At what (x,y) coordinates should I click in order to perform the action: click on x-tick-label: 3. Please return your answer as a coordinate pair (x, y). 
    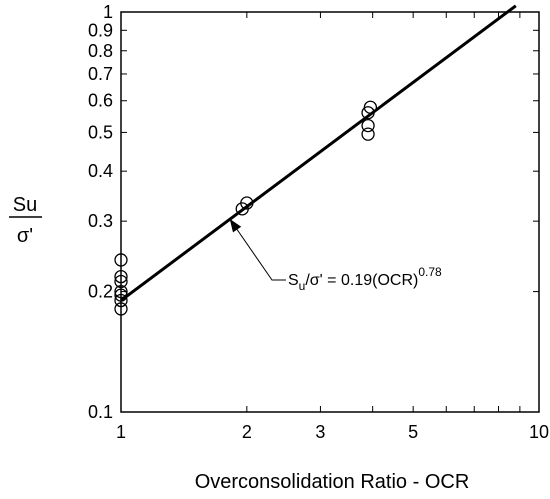
    Looking at the image, I should click on (320, 432).